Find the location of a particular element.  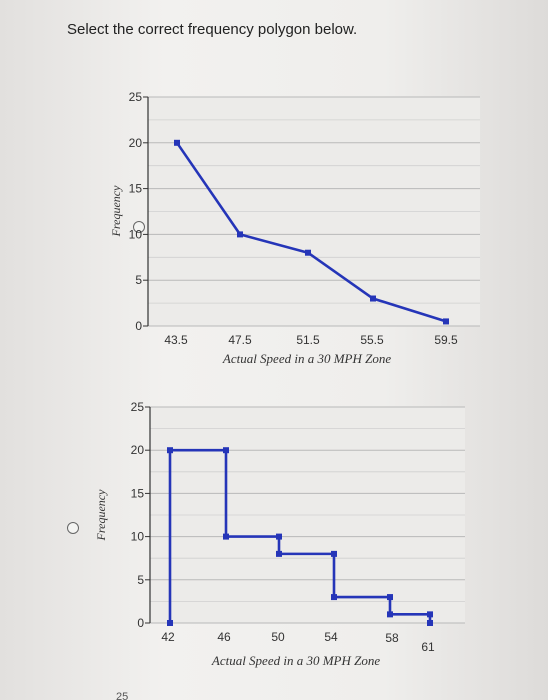

next-option-partial-label: 25 is located at coordinates (122, 695).